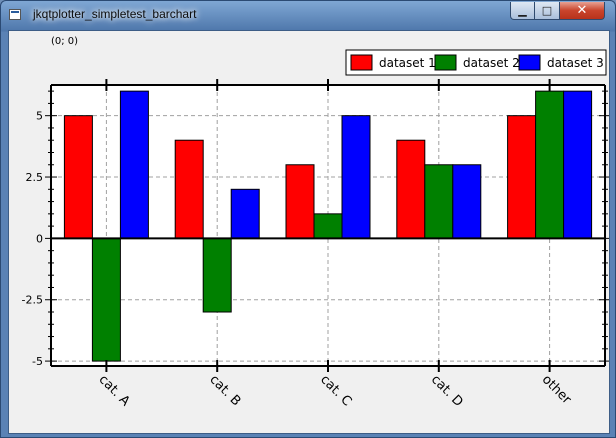 The image size is (616, 438). What do you see at coordinates (15, 14) in the screenshot?
I see `app-icon` at bounding box center [15, 14].